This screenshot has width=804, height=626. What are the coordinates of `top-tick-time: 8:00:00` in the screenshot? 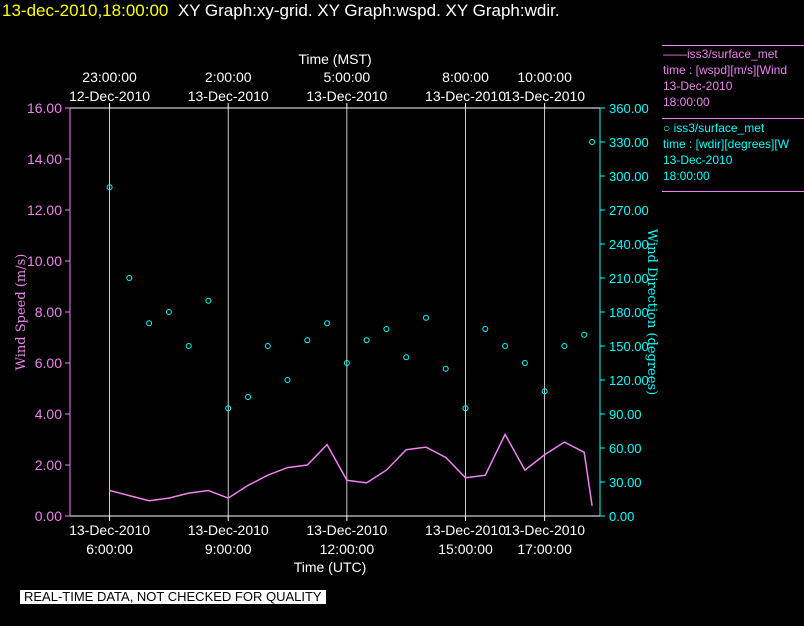 It's located at (465, 77).